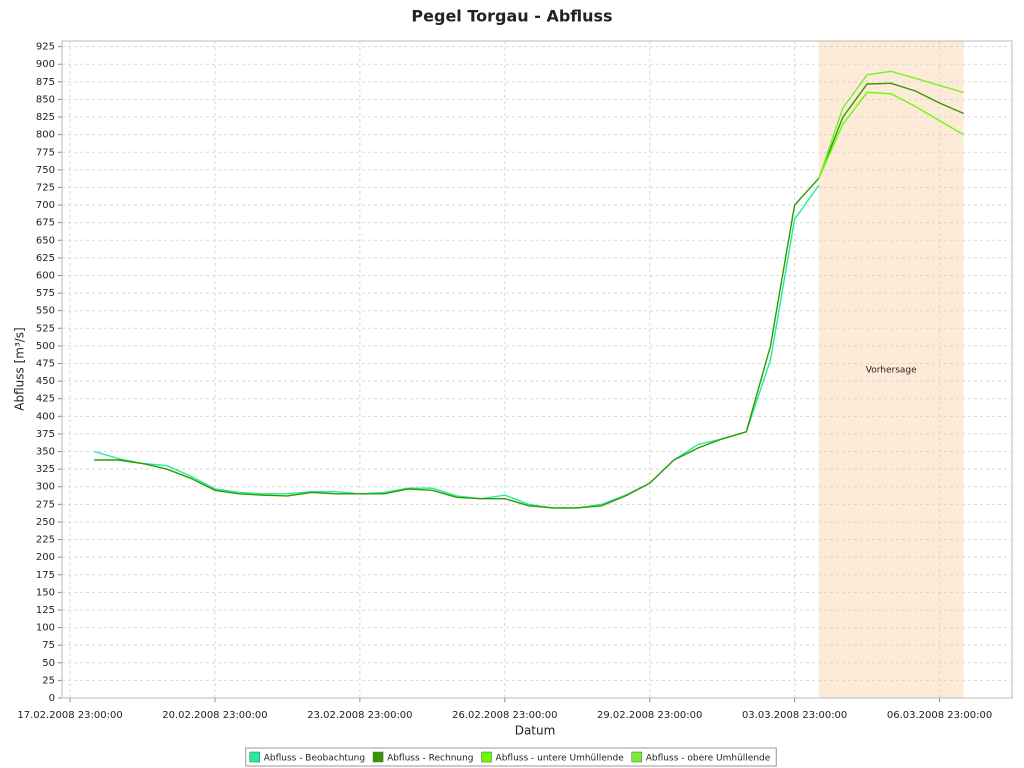 Image resolution: width=1024 pixels, height=768 pixels. What do you see at coordinates (45, 152) in the screenshot?
I see `y-tick-label: 775` at bounding box center [45, 152].